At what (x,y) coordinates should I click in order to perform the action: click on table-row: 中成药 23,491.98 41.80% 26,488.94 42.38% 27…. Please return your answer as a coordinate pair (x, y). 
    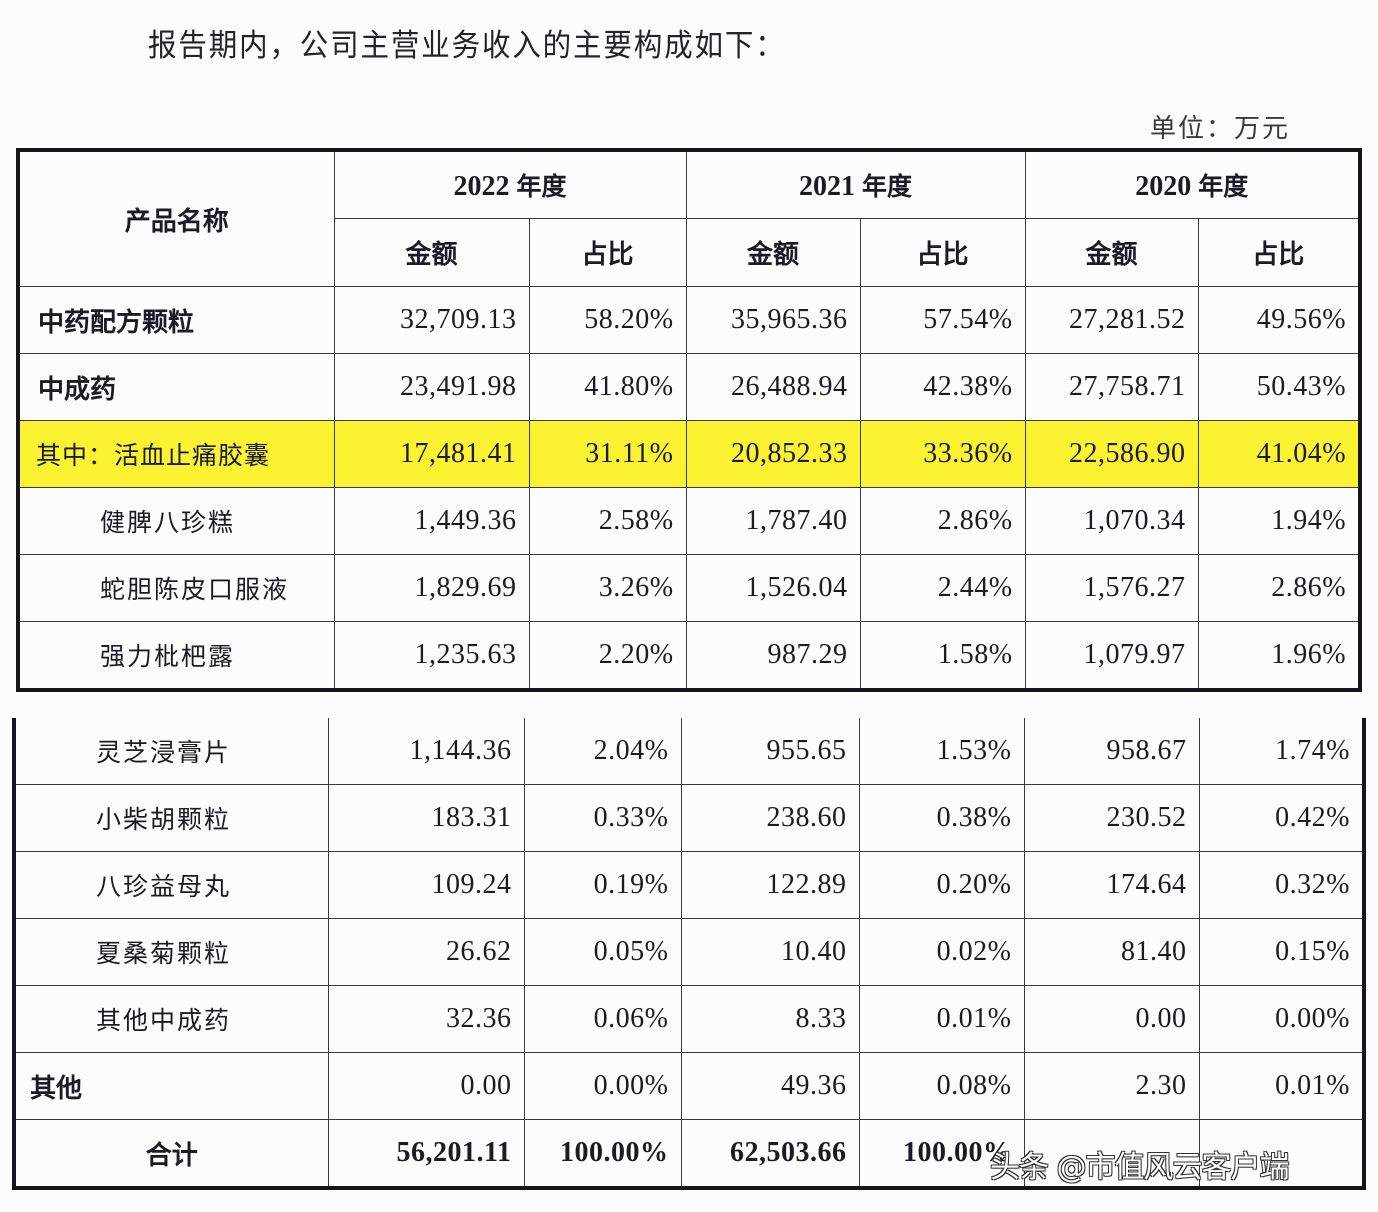
    Looking at the image, I should click on (689, 387).